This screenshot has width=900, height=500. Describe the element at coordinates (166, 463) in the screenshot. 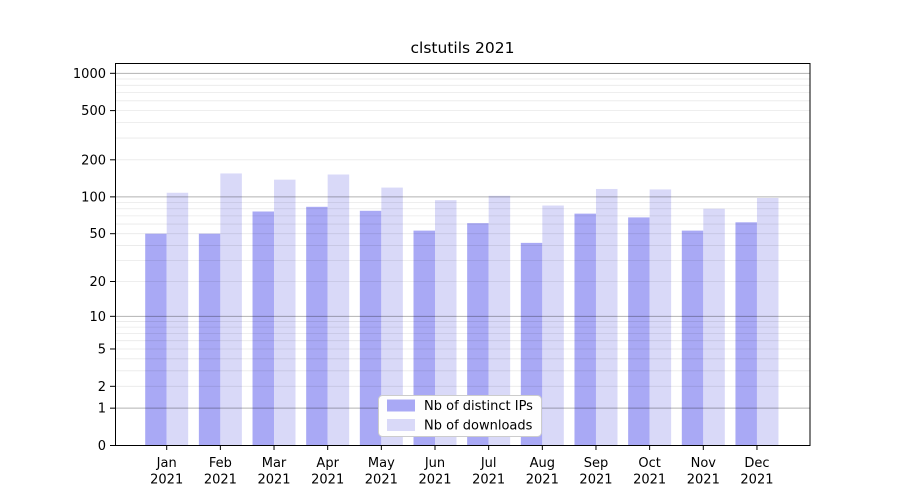

I see `x-tick-label-month: Jan` at that location.